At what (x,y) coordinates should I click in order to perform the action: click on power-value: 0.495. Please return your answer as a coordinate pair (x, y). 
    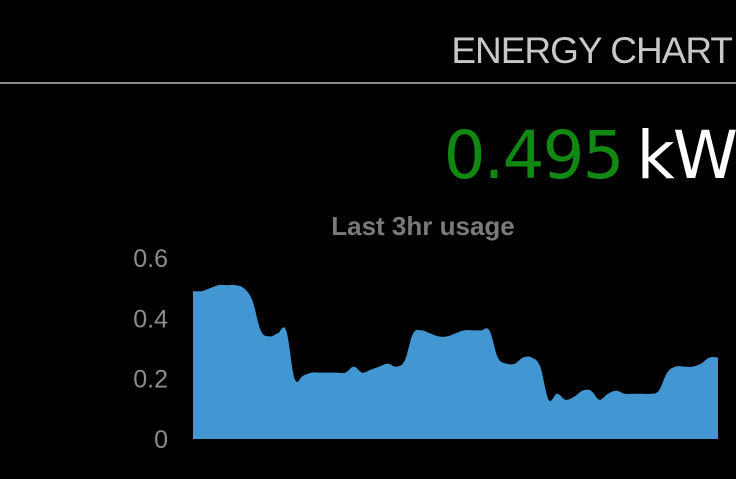
    Looking at the image, I should click on (534, 155).